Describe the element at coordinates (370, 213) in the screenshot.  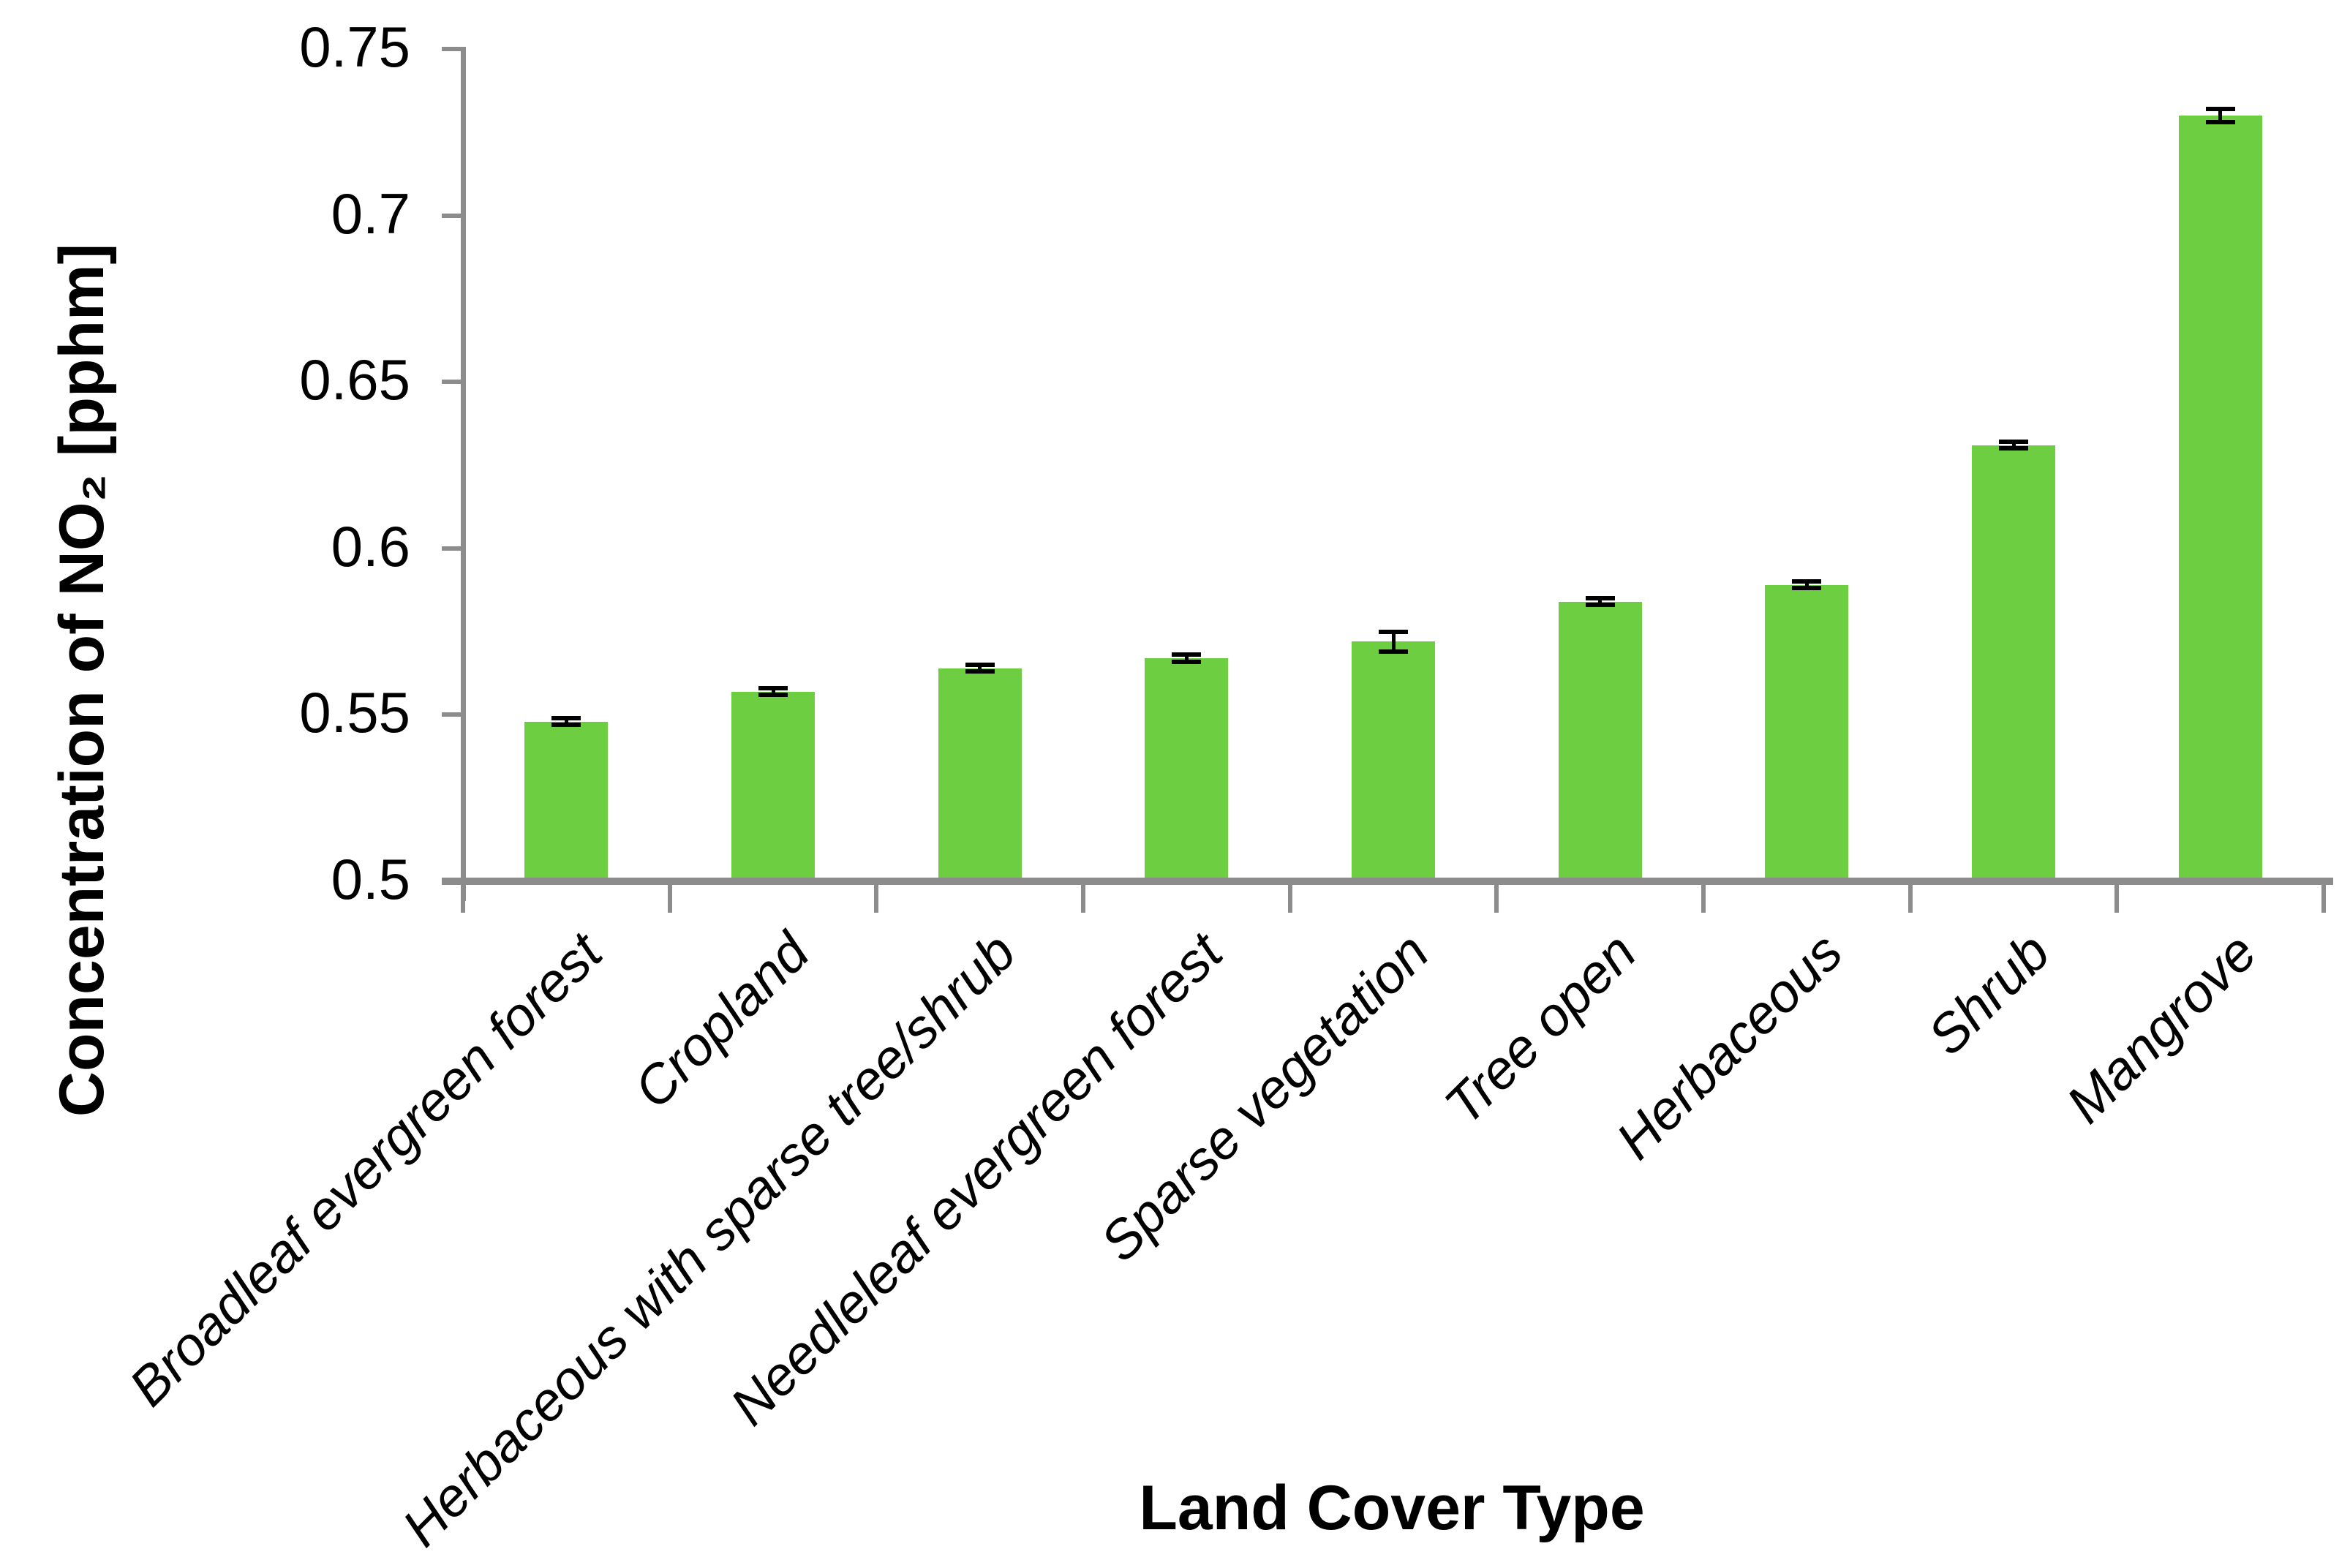
I see `y-tick-label: 0.7` at that location.